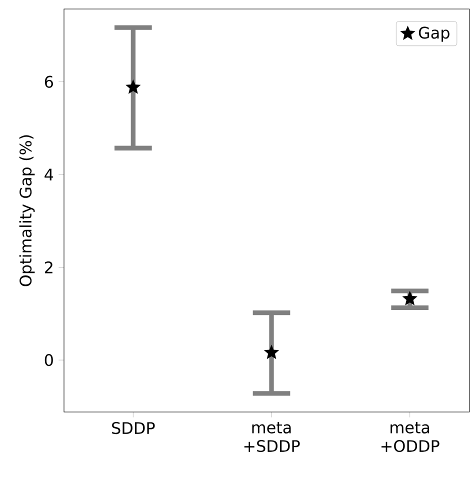 This screenshot has width=475, height=486. Describe the element at coordinates (434, 34) in the screenshot. I see `legend-label: Gap` at that location.